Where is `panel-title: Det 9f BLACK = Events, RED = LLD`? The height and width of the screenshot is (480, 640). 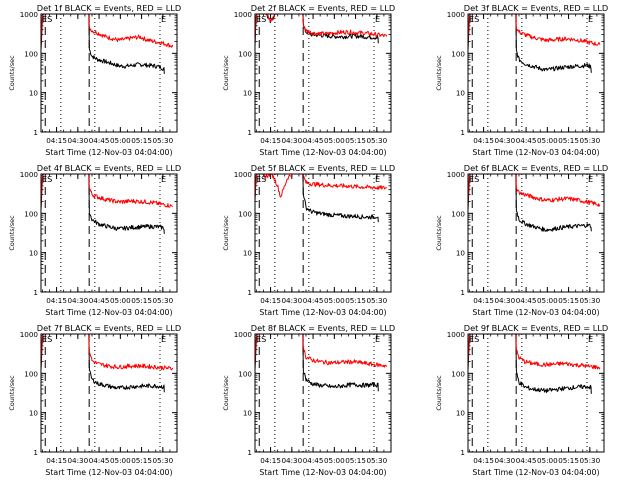 panel-title: Det 9f BLACK = Events, RED = LLD is located at coordinates (536, 328).